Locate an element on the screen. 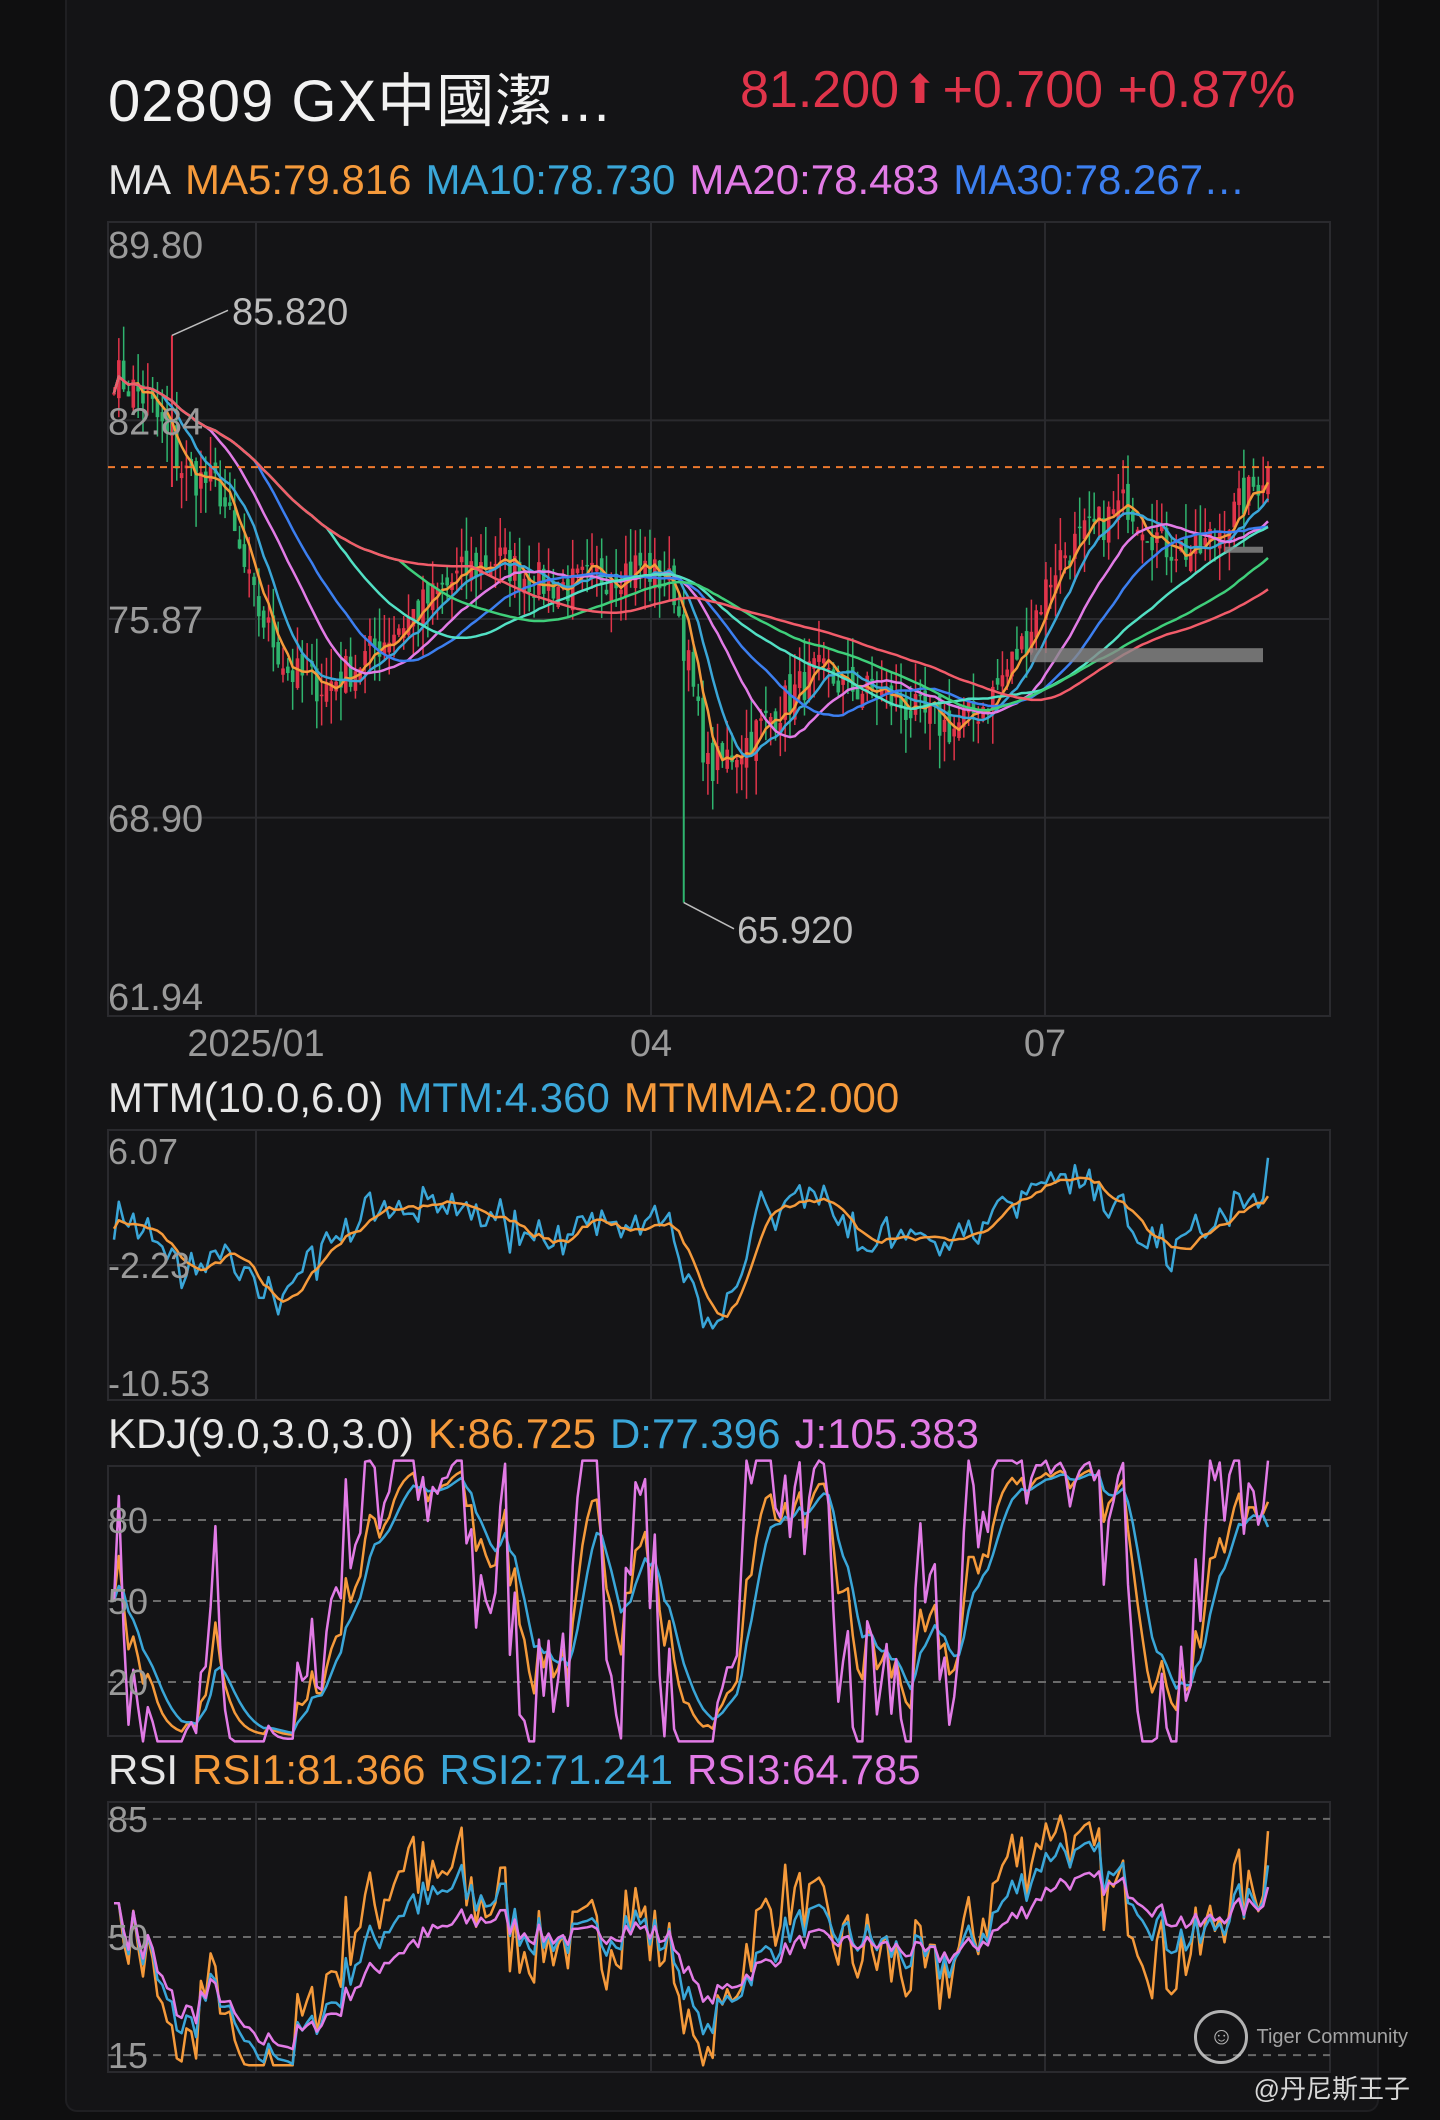  price-y-tick: 61.94 is located at coordinates (155, 998).